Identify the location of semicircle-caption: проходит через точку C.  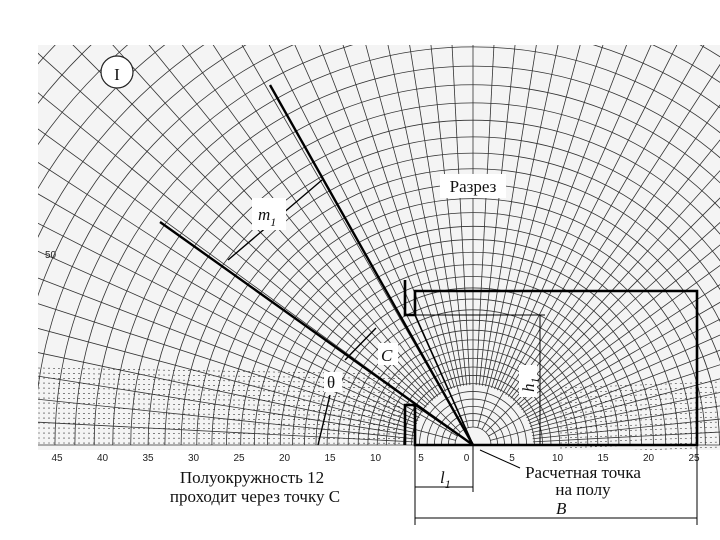
(255, 496).